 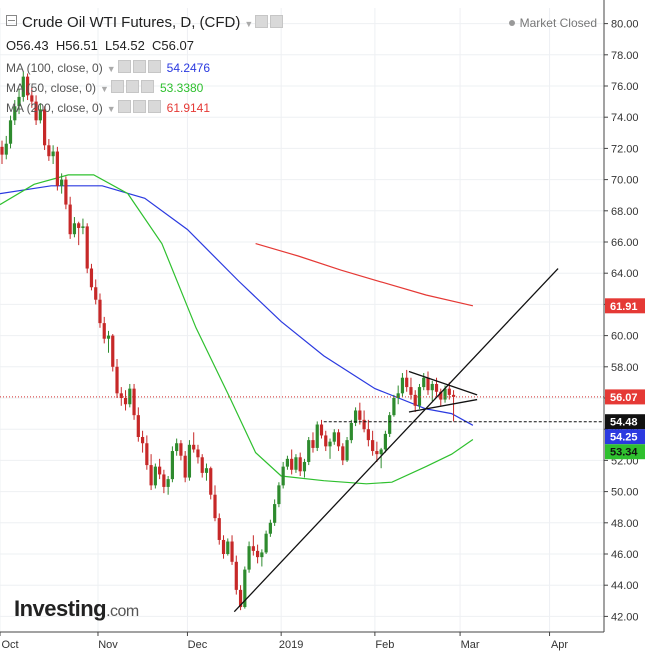 I want to click on x-tick-label: Apr, so click(x=559, y=645).